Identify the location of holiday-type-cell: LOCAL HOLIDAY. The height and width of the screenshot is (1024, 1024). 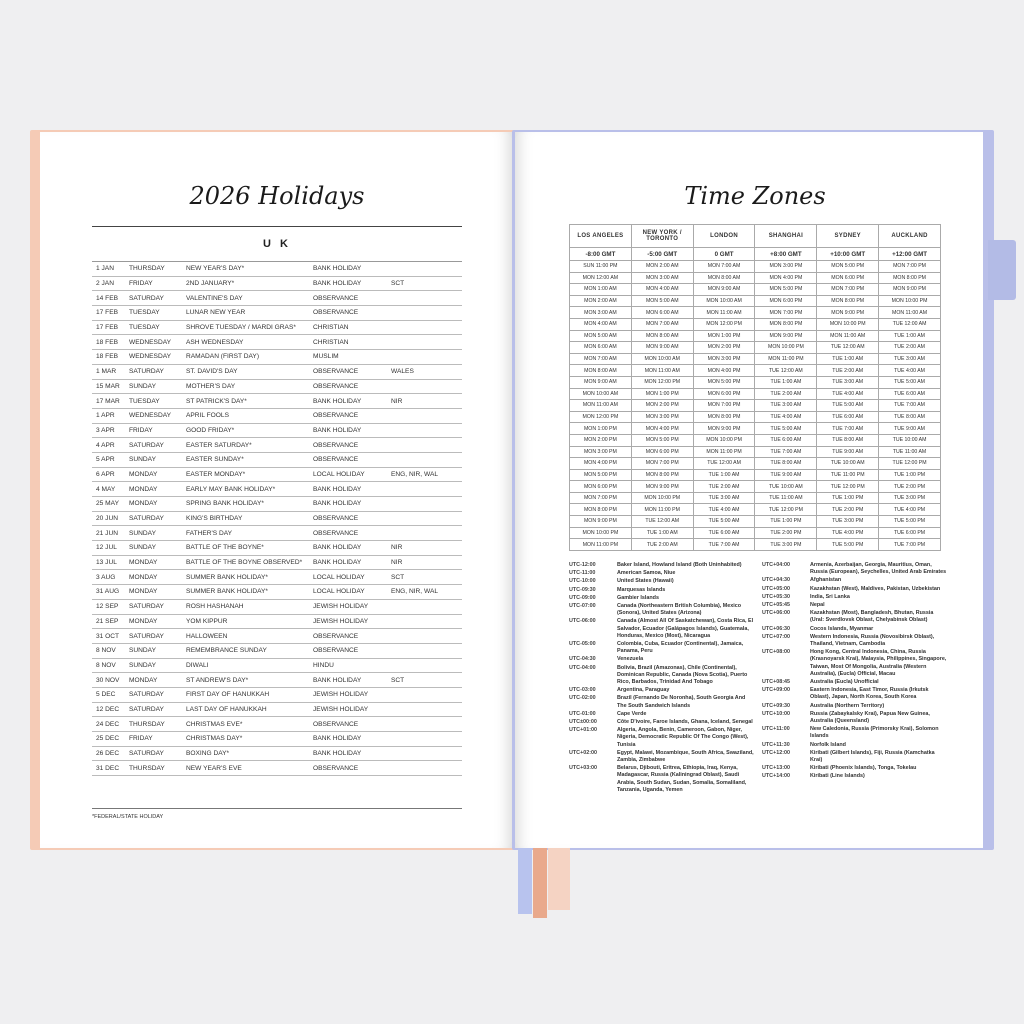
(339, 592).